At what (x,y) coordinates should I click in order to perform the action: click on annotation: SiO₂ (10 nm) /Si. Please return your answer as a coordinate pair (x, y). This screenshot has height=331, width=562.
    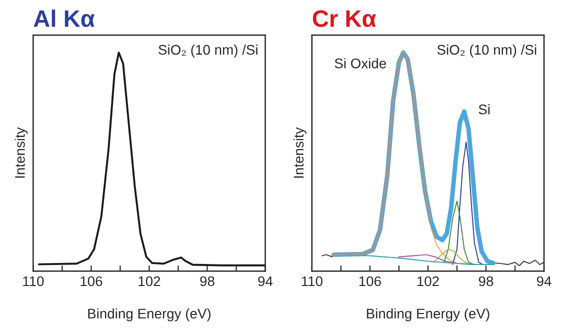
    Looking at the image, I should click on (208, 51).